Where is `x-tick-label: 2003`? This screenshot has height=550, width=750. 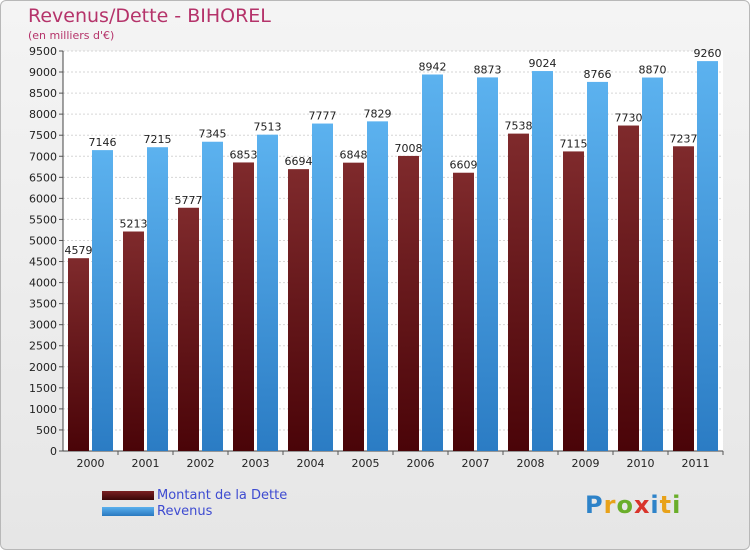 x-tick-label: 2003 is located at coordinates (256, 463).